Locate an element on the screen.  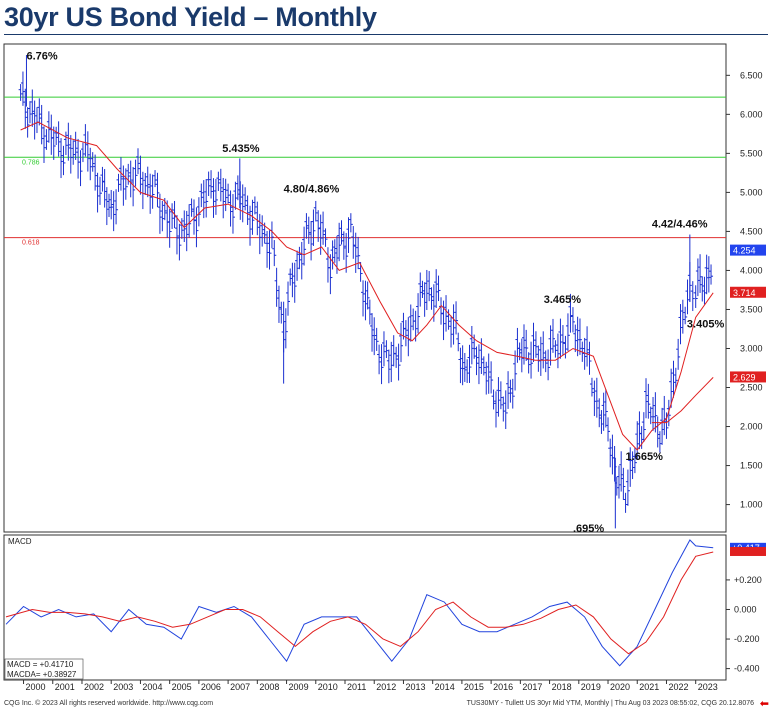
x-tick-label-8: 2008 is located at coordinates (269, 687).